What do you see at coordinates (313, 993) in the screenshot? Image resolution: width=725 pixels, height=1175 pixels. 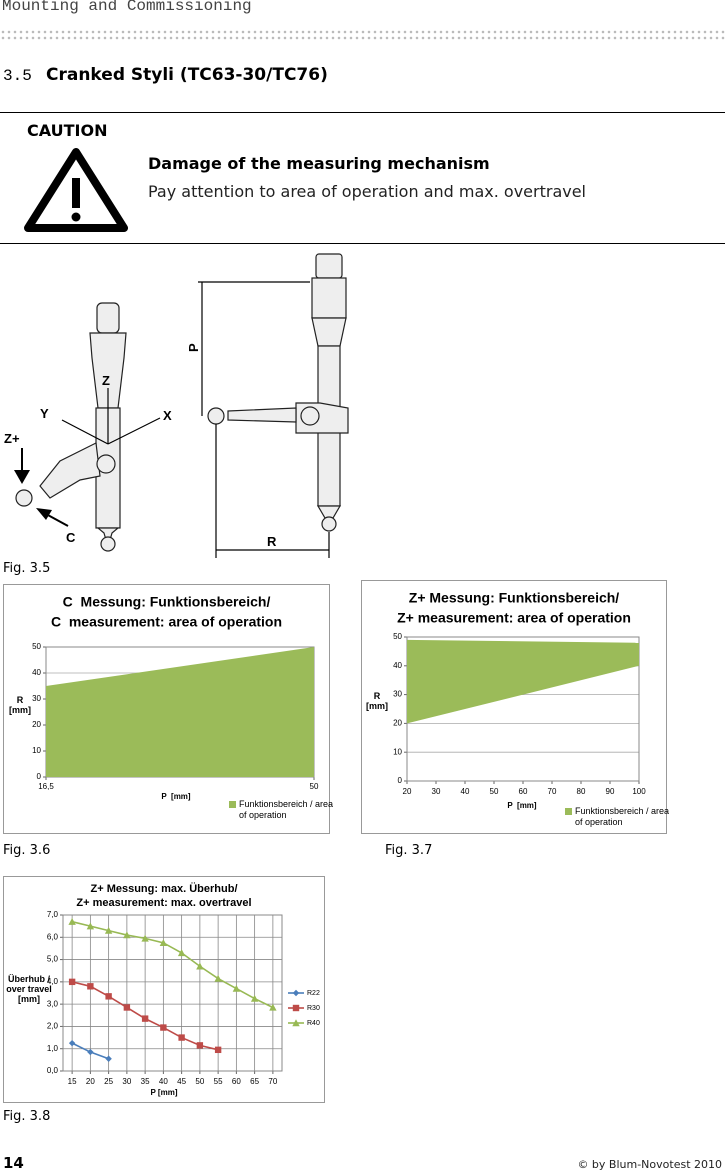 I see `legend-label: R22` at bounding box center [313, 993].